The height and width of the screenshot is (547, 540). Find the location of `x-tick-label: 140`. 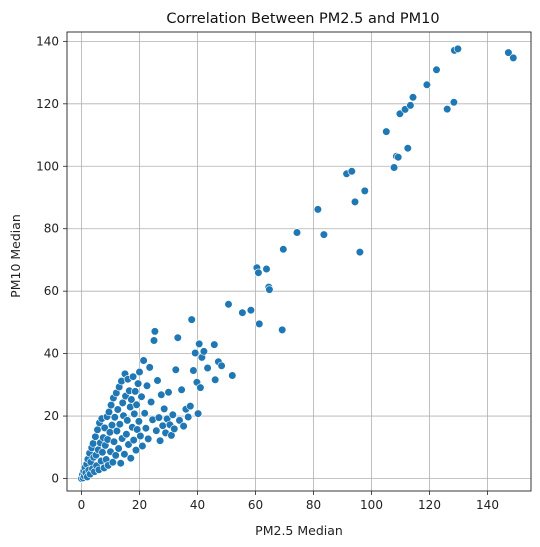

x-tick-label: 140 is located at coordinates (487, 505).